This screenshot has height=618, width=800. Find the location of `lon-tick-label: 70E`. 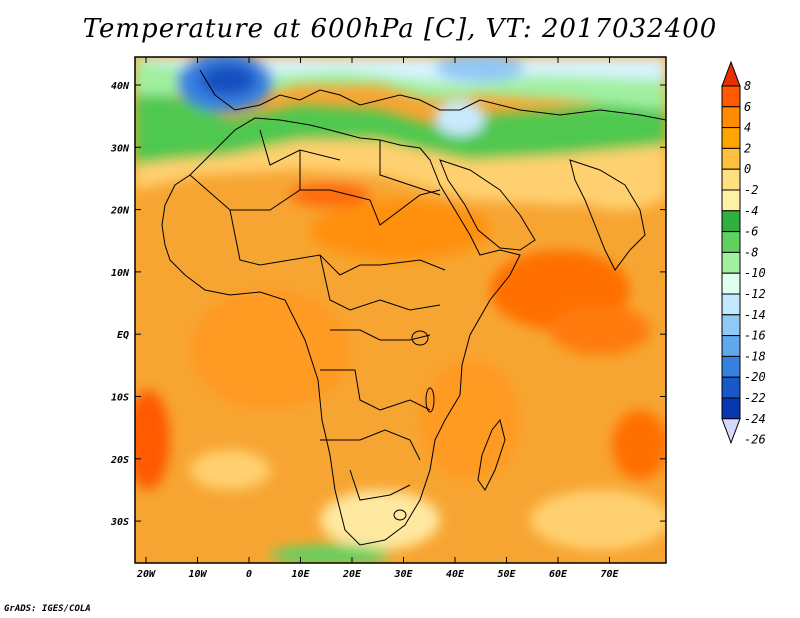

lon-tick-label: 70E is located at coordinates (609, 574).